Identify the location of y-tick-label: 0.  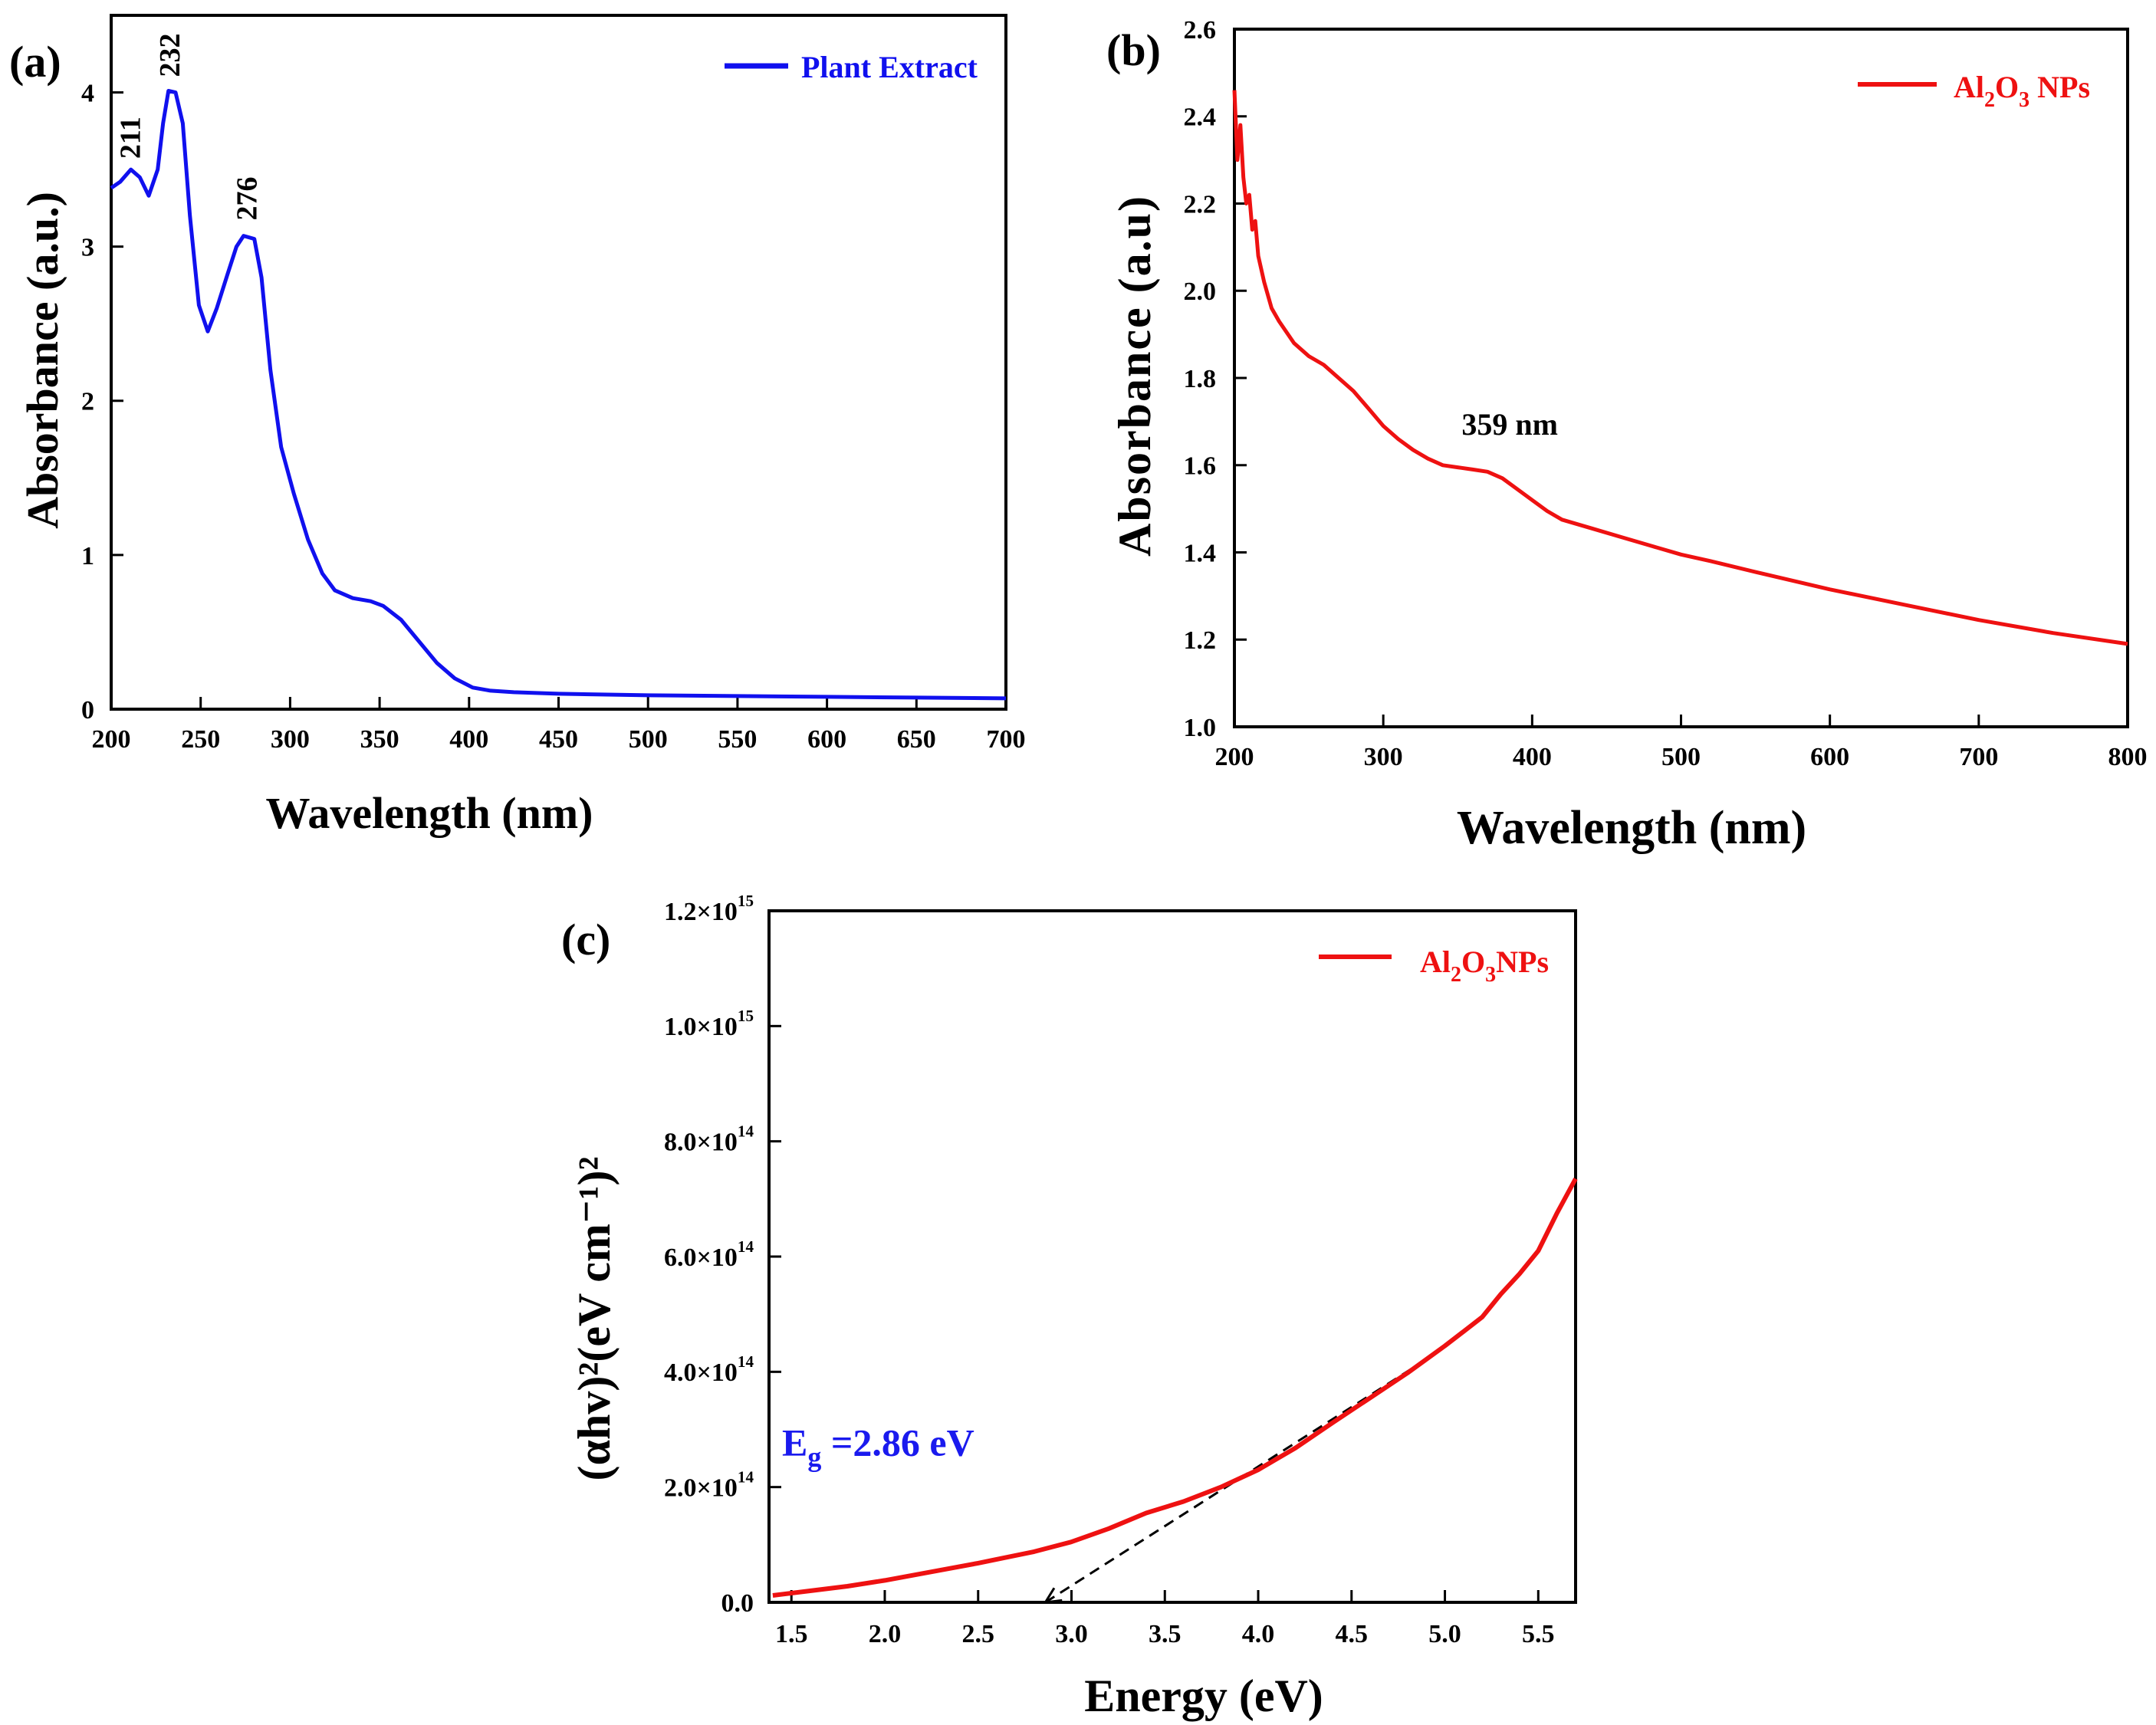
(87, 710).